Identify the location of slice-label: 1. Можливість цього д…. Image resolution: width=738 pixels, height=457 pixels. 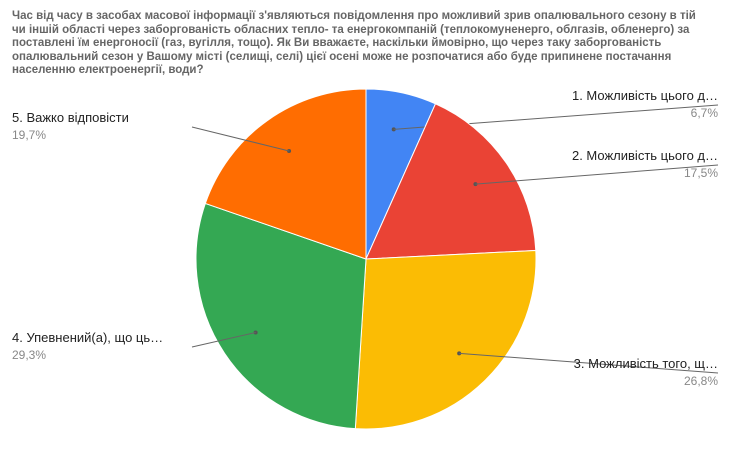
(645, 95).